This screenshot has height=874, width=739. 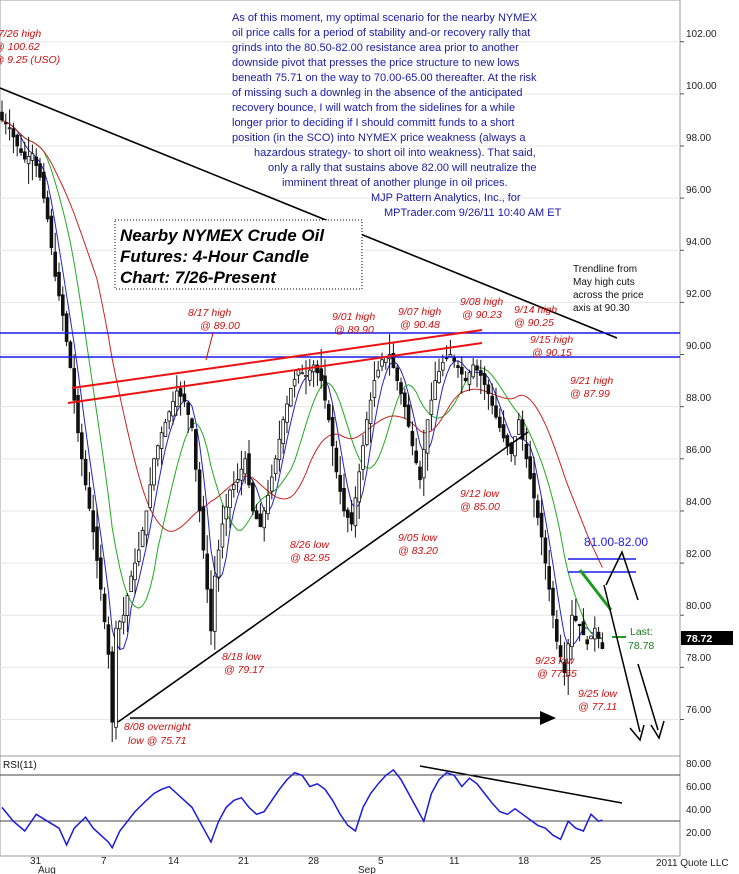 I want to click on last-label-line: Last:, so click(x=641, y=632).